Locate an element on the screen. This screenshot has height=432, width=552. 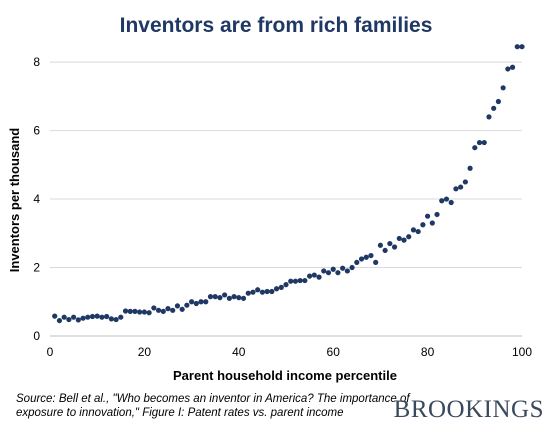
chart-title: Inventors are from rich families is located at coordinates (276, 25).